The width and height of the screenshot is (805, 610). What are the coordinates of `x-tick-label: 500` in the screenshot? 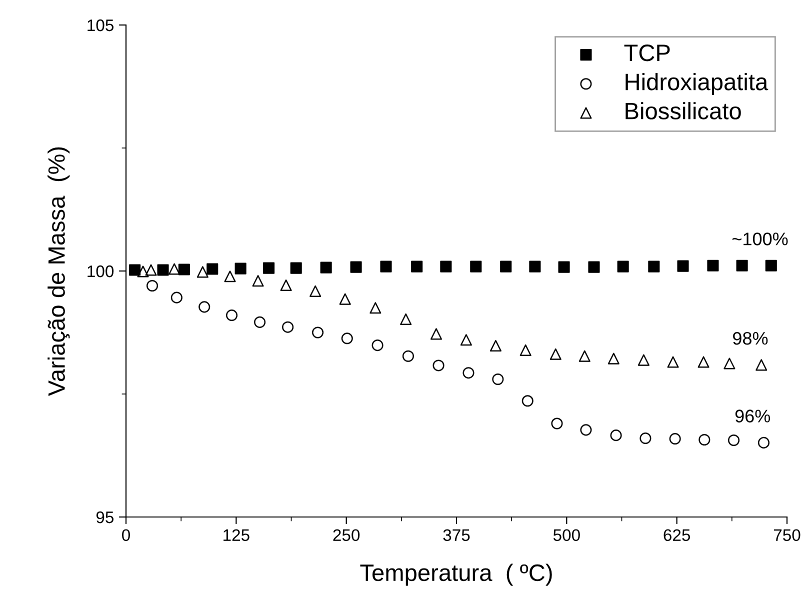 It's located at (566, 535).